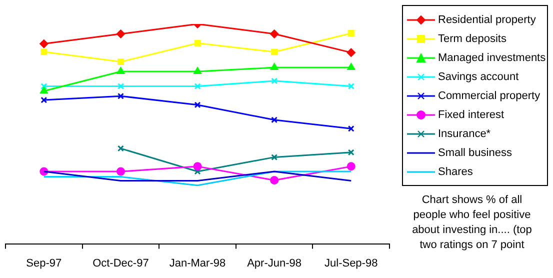 The width and height of the screenshot is (553, 278). Describe the element at coordinates (471, 114) in the screenshot. I see `legend-label: Fixed interest` at that location.